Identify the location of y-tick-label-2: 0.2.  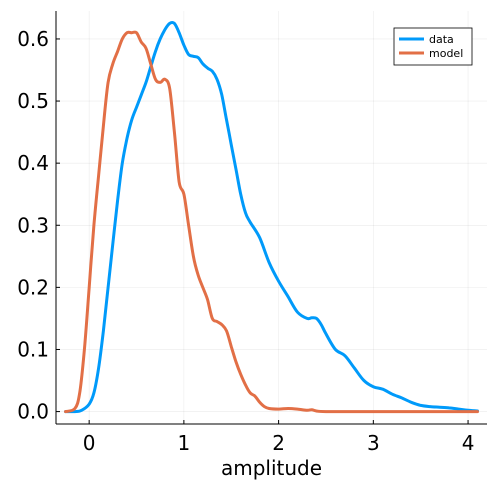
(33, 287).